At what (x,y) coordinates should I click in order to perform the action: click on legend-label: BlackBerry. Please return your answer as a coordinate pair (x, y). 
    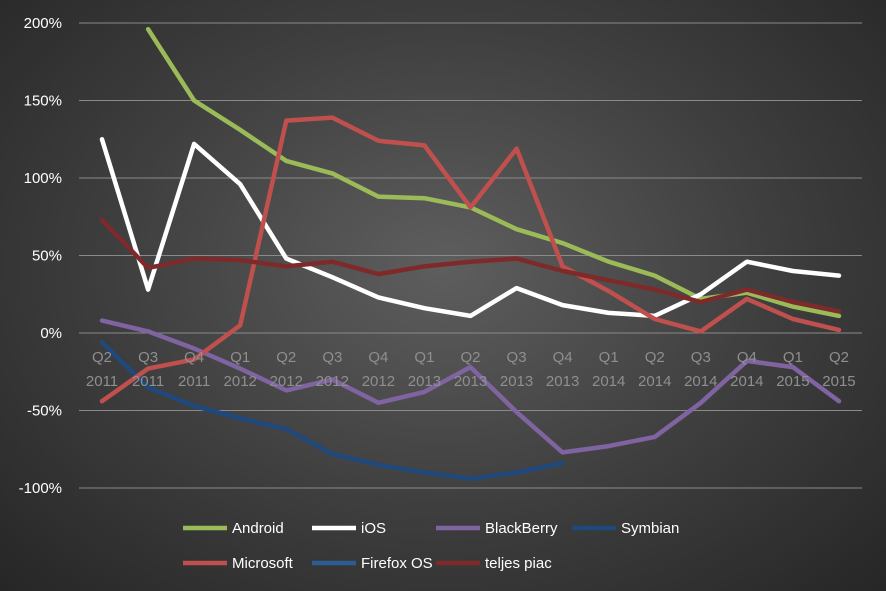
    Looking at the image, I should click on (521, 528).